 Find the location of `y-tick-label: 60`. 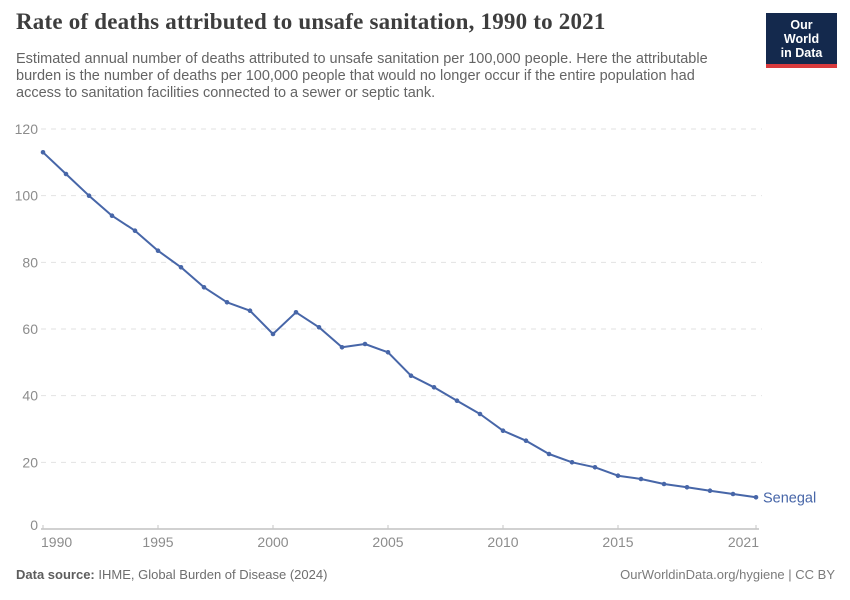

y-tick-label: 60 is located at coordinates (30, 329).